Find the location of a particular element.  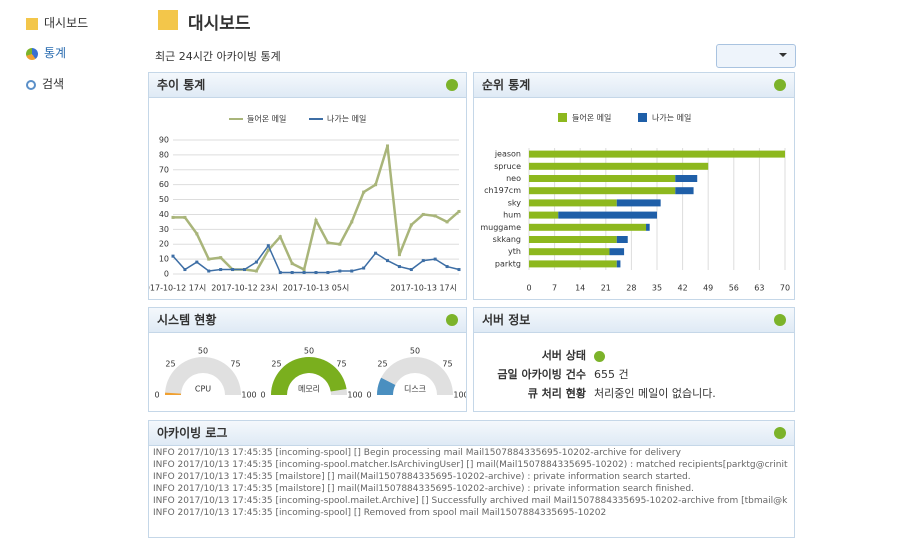

panel-title: 시스템 현황 is located at coordinates (187, 320).